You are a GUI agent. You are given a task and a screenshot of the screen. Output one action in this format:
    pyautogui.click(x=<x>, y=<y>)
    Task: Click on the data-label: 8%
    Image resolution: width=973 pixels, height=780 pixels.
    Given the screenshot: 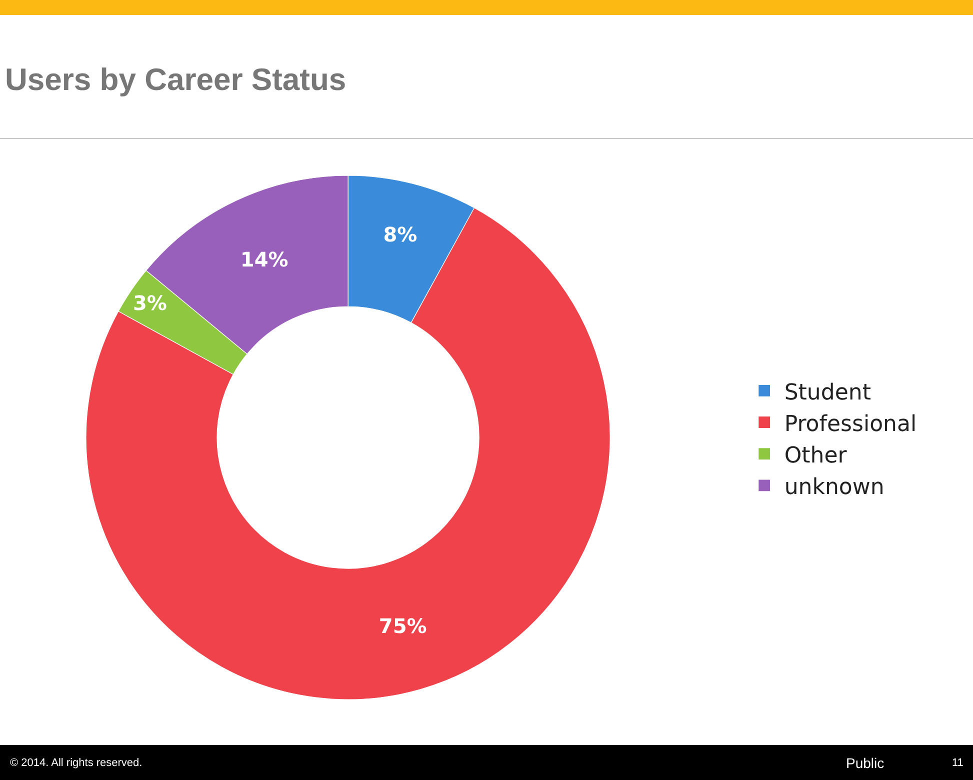 What is the action you would take?
    pyautogui.click(x=400, y=234)
    